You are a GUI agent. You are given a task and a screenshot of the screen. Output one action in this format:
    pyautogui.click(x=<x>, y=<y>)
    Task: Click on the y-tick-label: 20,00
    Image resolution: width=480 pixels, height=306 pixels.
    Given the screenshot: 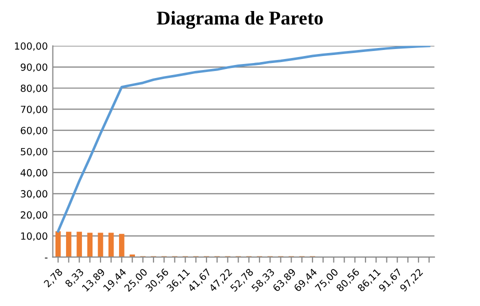 What is the action you would take?
    pyautogui.click(x=34, y=215)
    